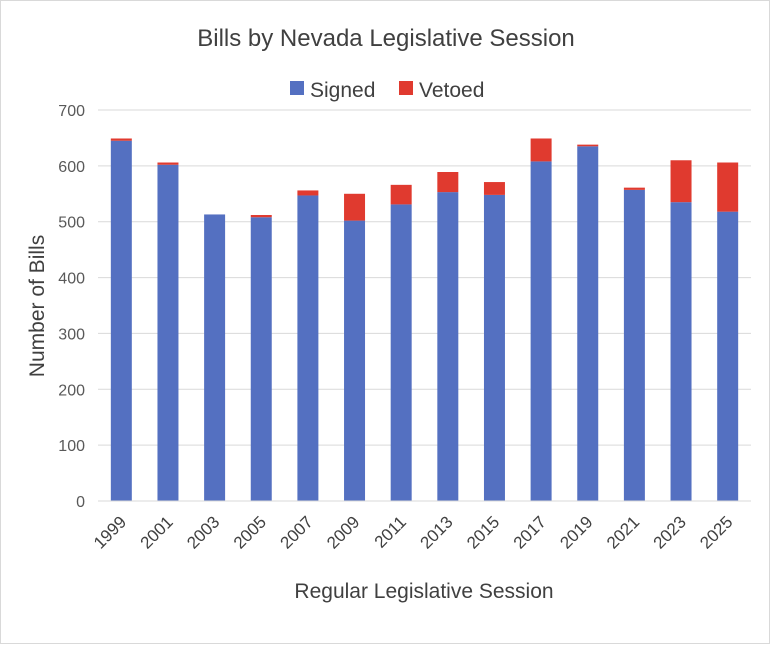  What do you see at coordinates (71, 167) in the screenshot?
I see `y-tick-label: 600` at bounding box center [71, 167].